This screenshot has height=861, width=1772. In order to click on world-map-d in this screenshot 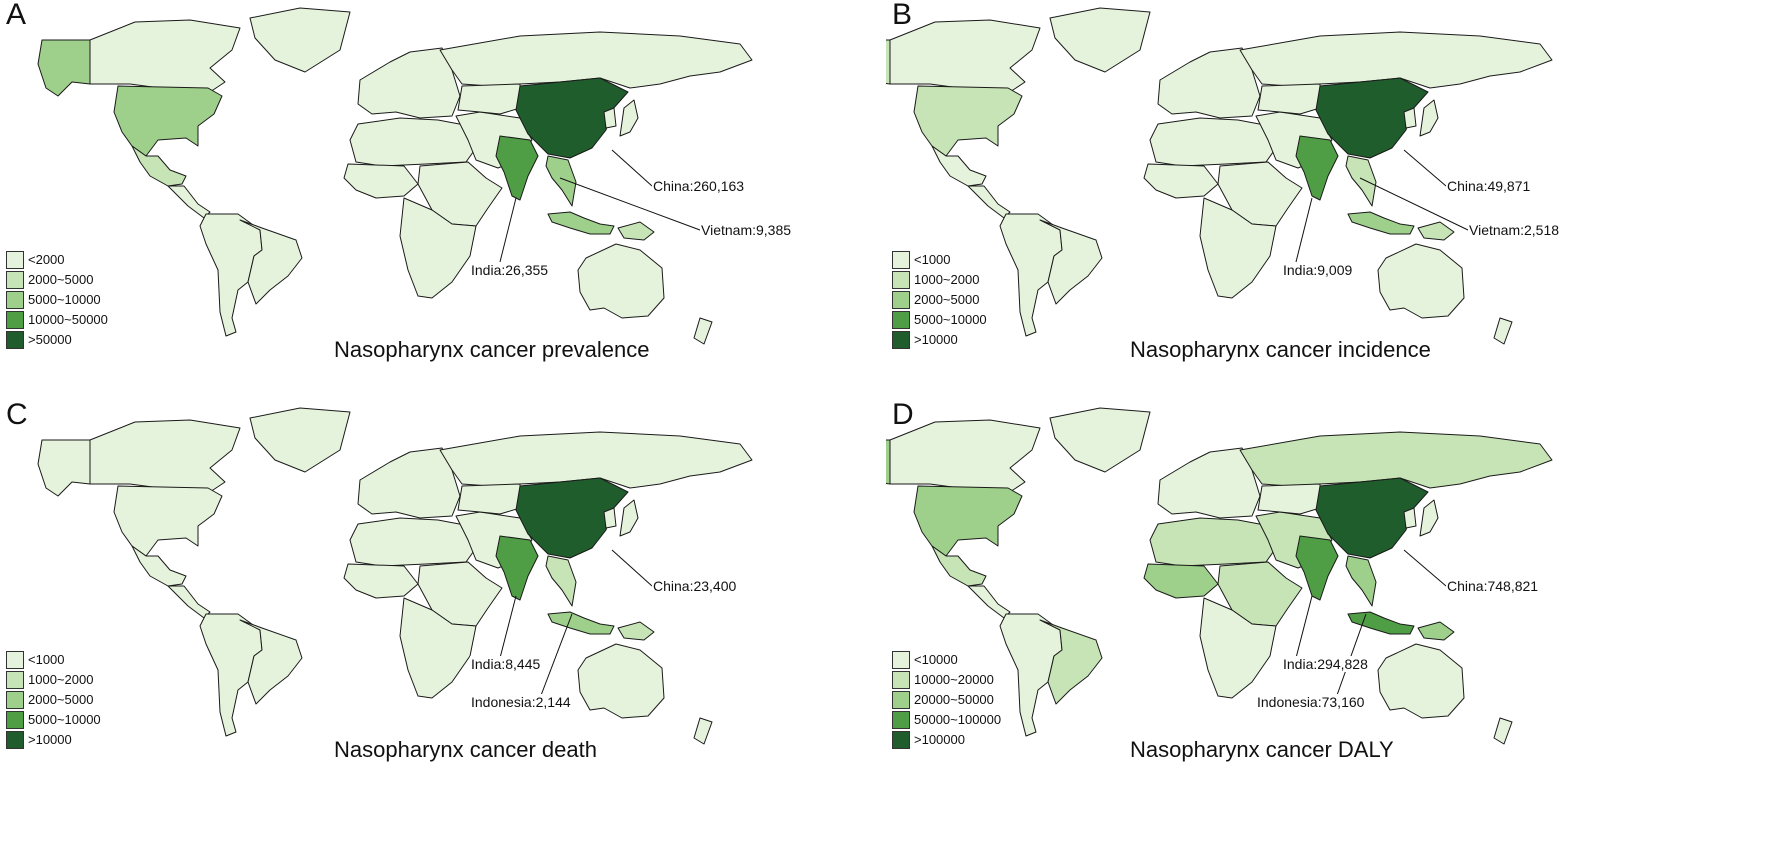, I will do `click(1219, 576)`.